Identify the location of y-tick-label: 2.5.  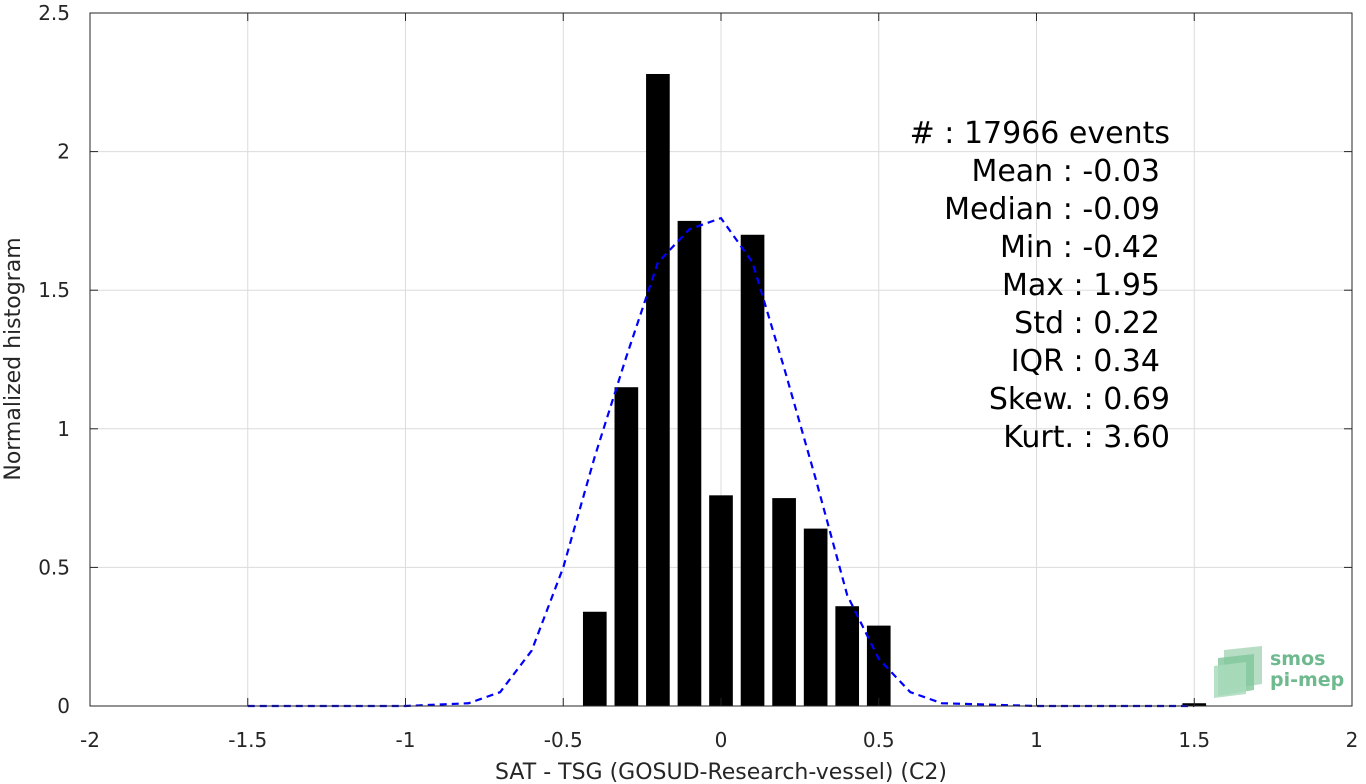
(54, 13).